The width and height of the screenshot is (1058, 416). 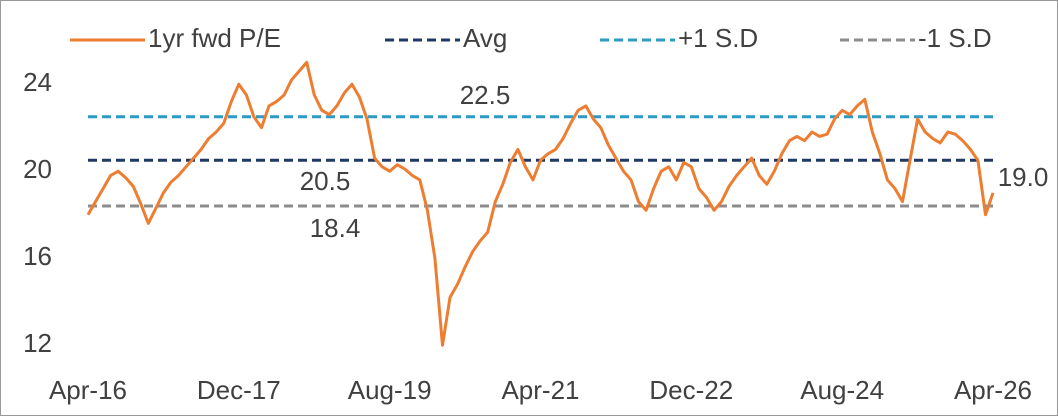 What do you see at coordinates (37, 256) in the screenshot?
I see `y-tick-label: 16` at bounding box center [37, 256].